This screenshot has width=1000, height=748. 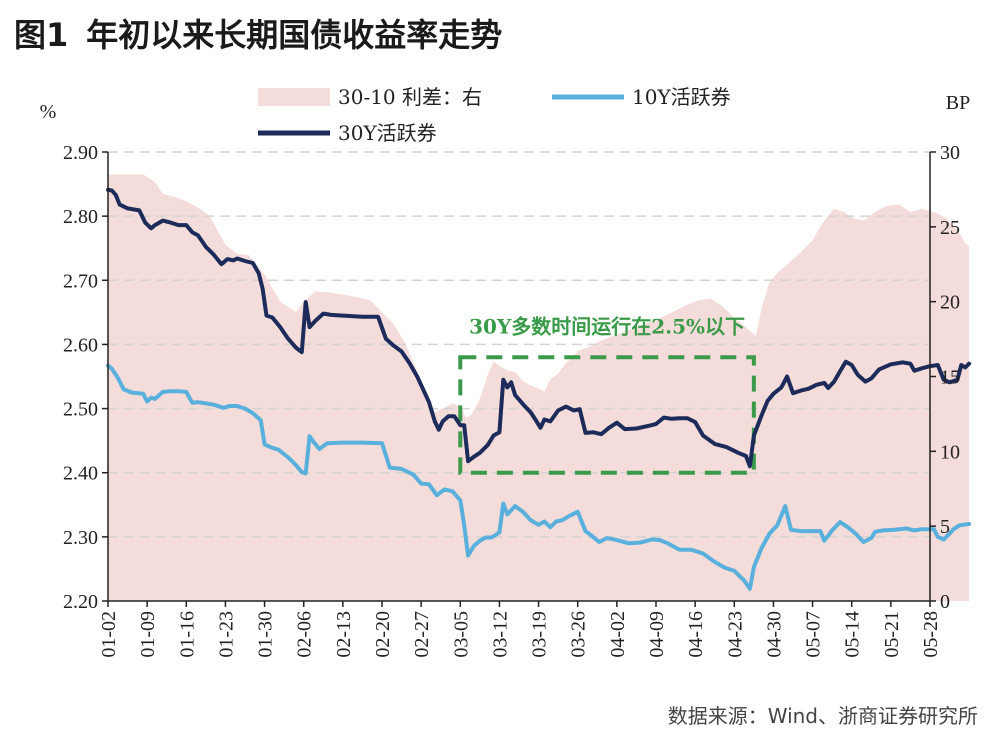 I want to click on left-tick-label: 2.80, so click(x=80, y=217).